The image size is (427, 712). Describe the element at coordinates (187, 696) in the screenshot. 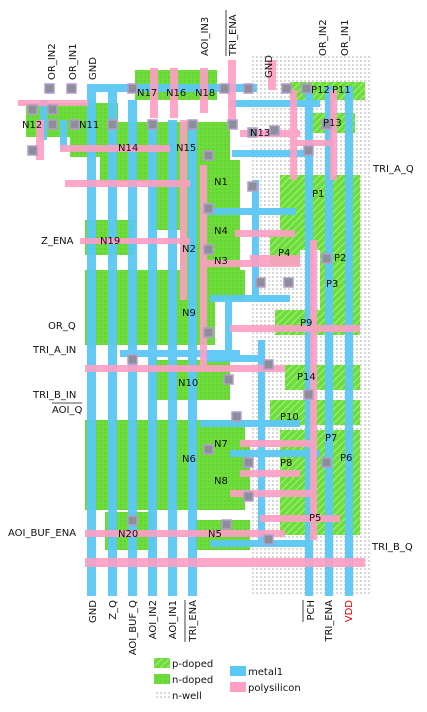

I see `legend-label-n-well: n-well` at that location.